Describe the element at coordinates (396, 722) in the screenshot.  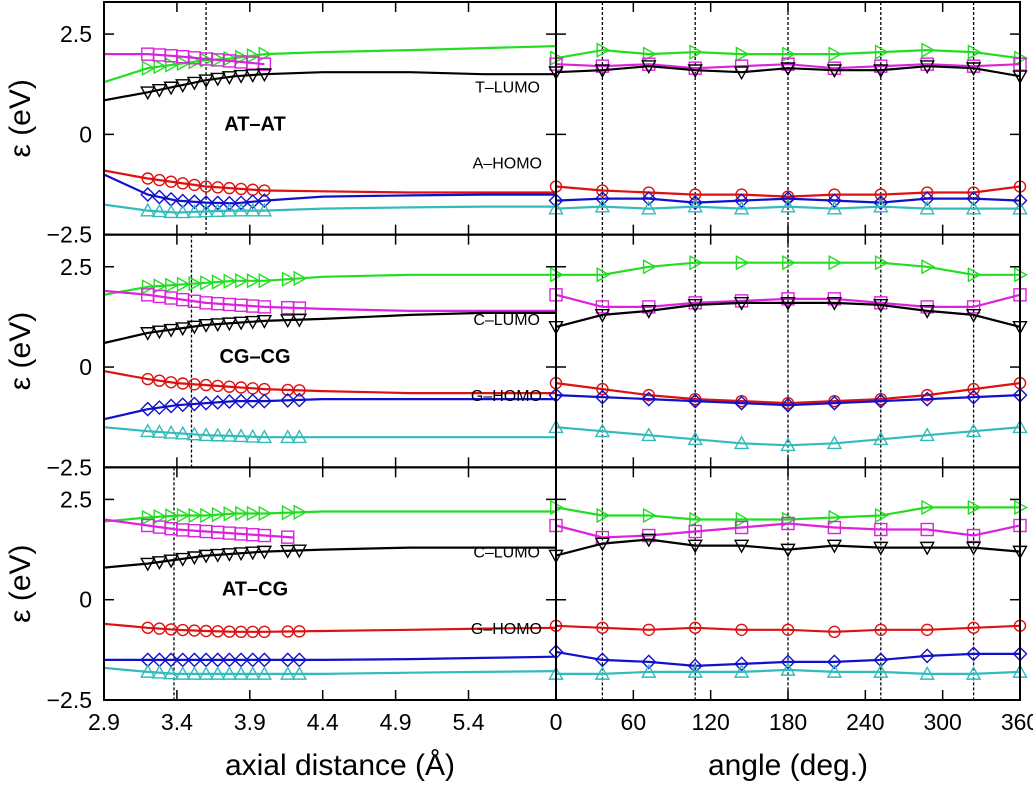
I see `x-tick-label: 4.9` at that location.